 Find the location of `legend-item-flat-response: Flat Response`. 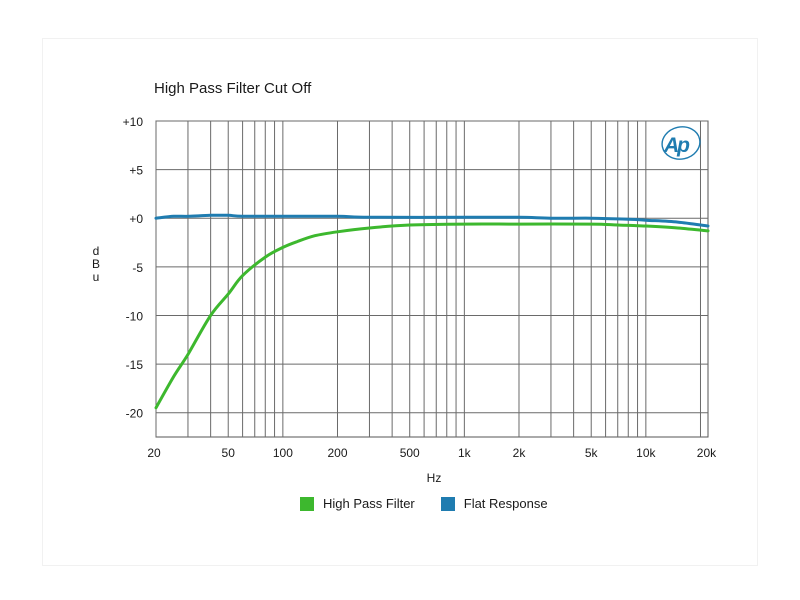

legend-item-flat-response: Flat Response is located at coordinates (494, 503).